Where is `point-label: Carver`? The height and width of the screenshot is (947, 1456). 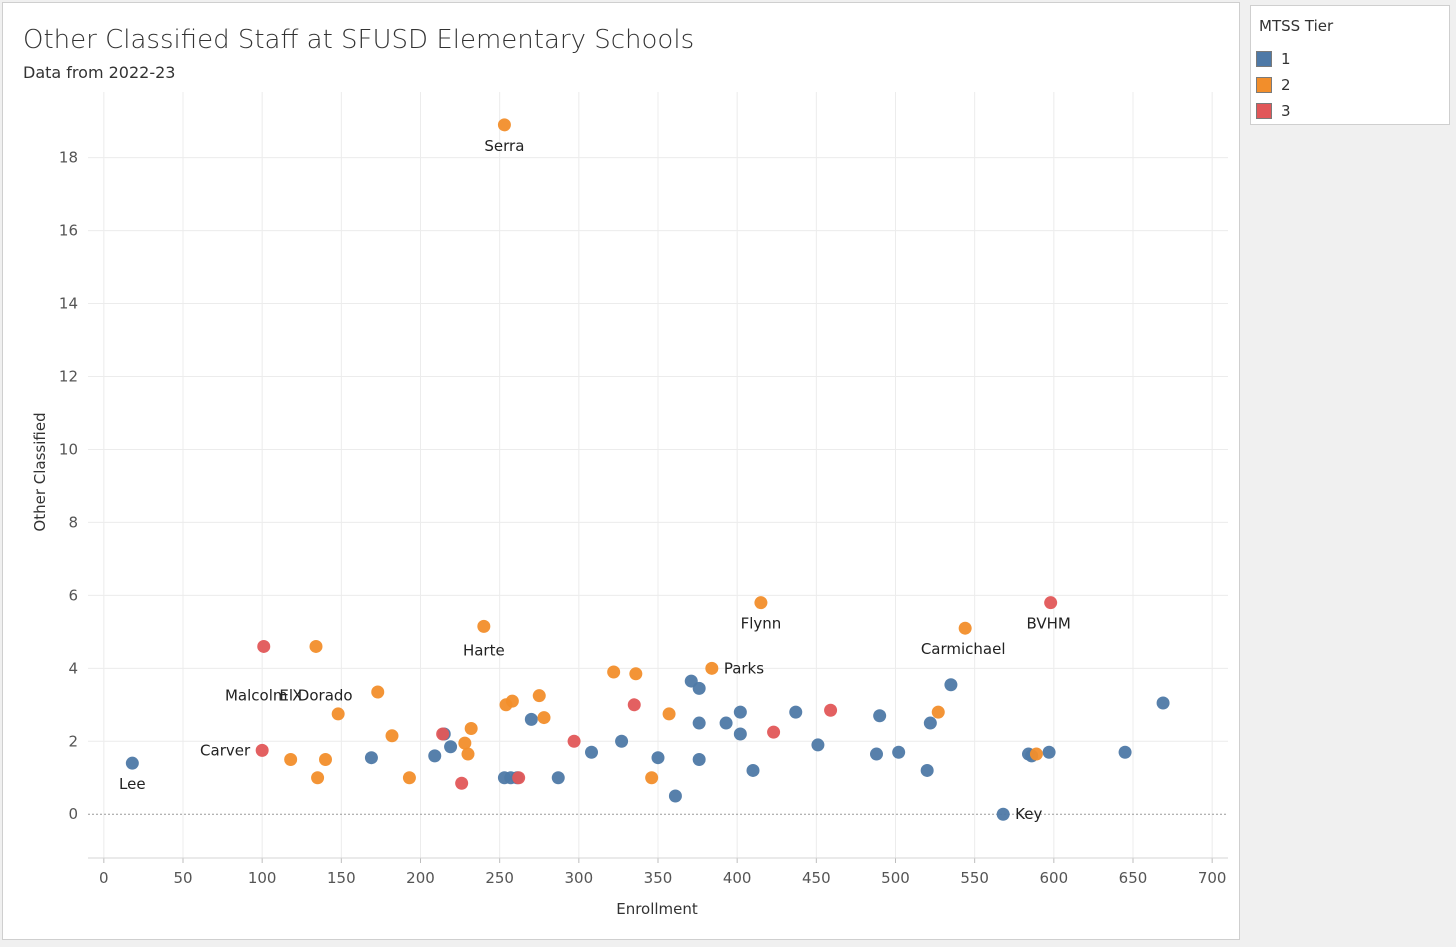 point-label: Carver is located at coordinates (225, 750).